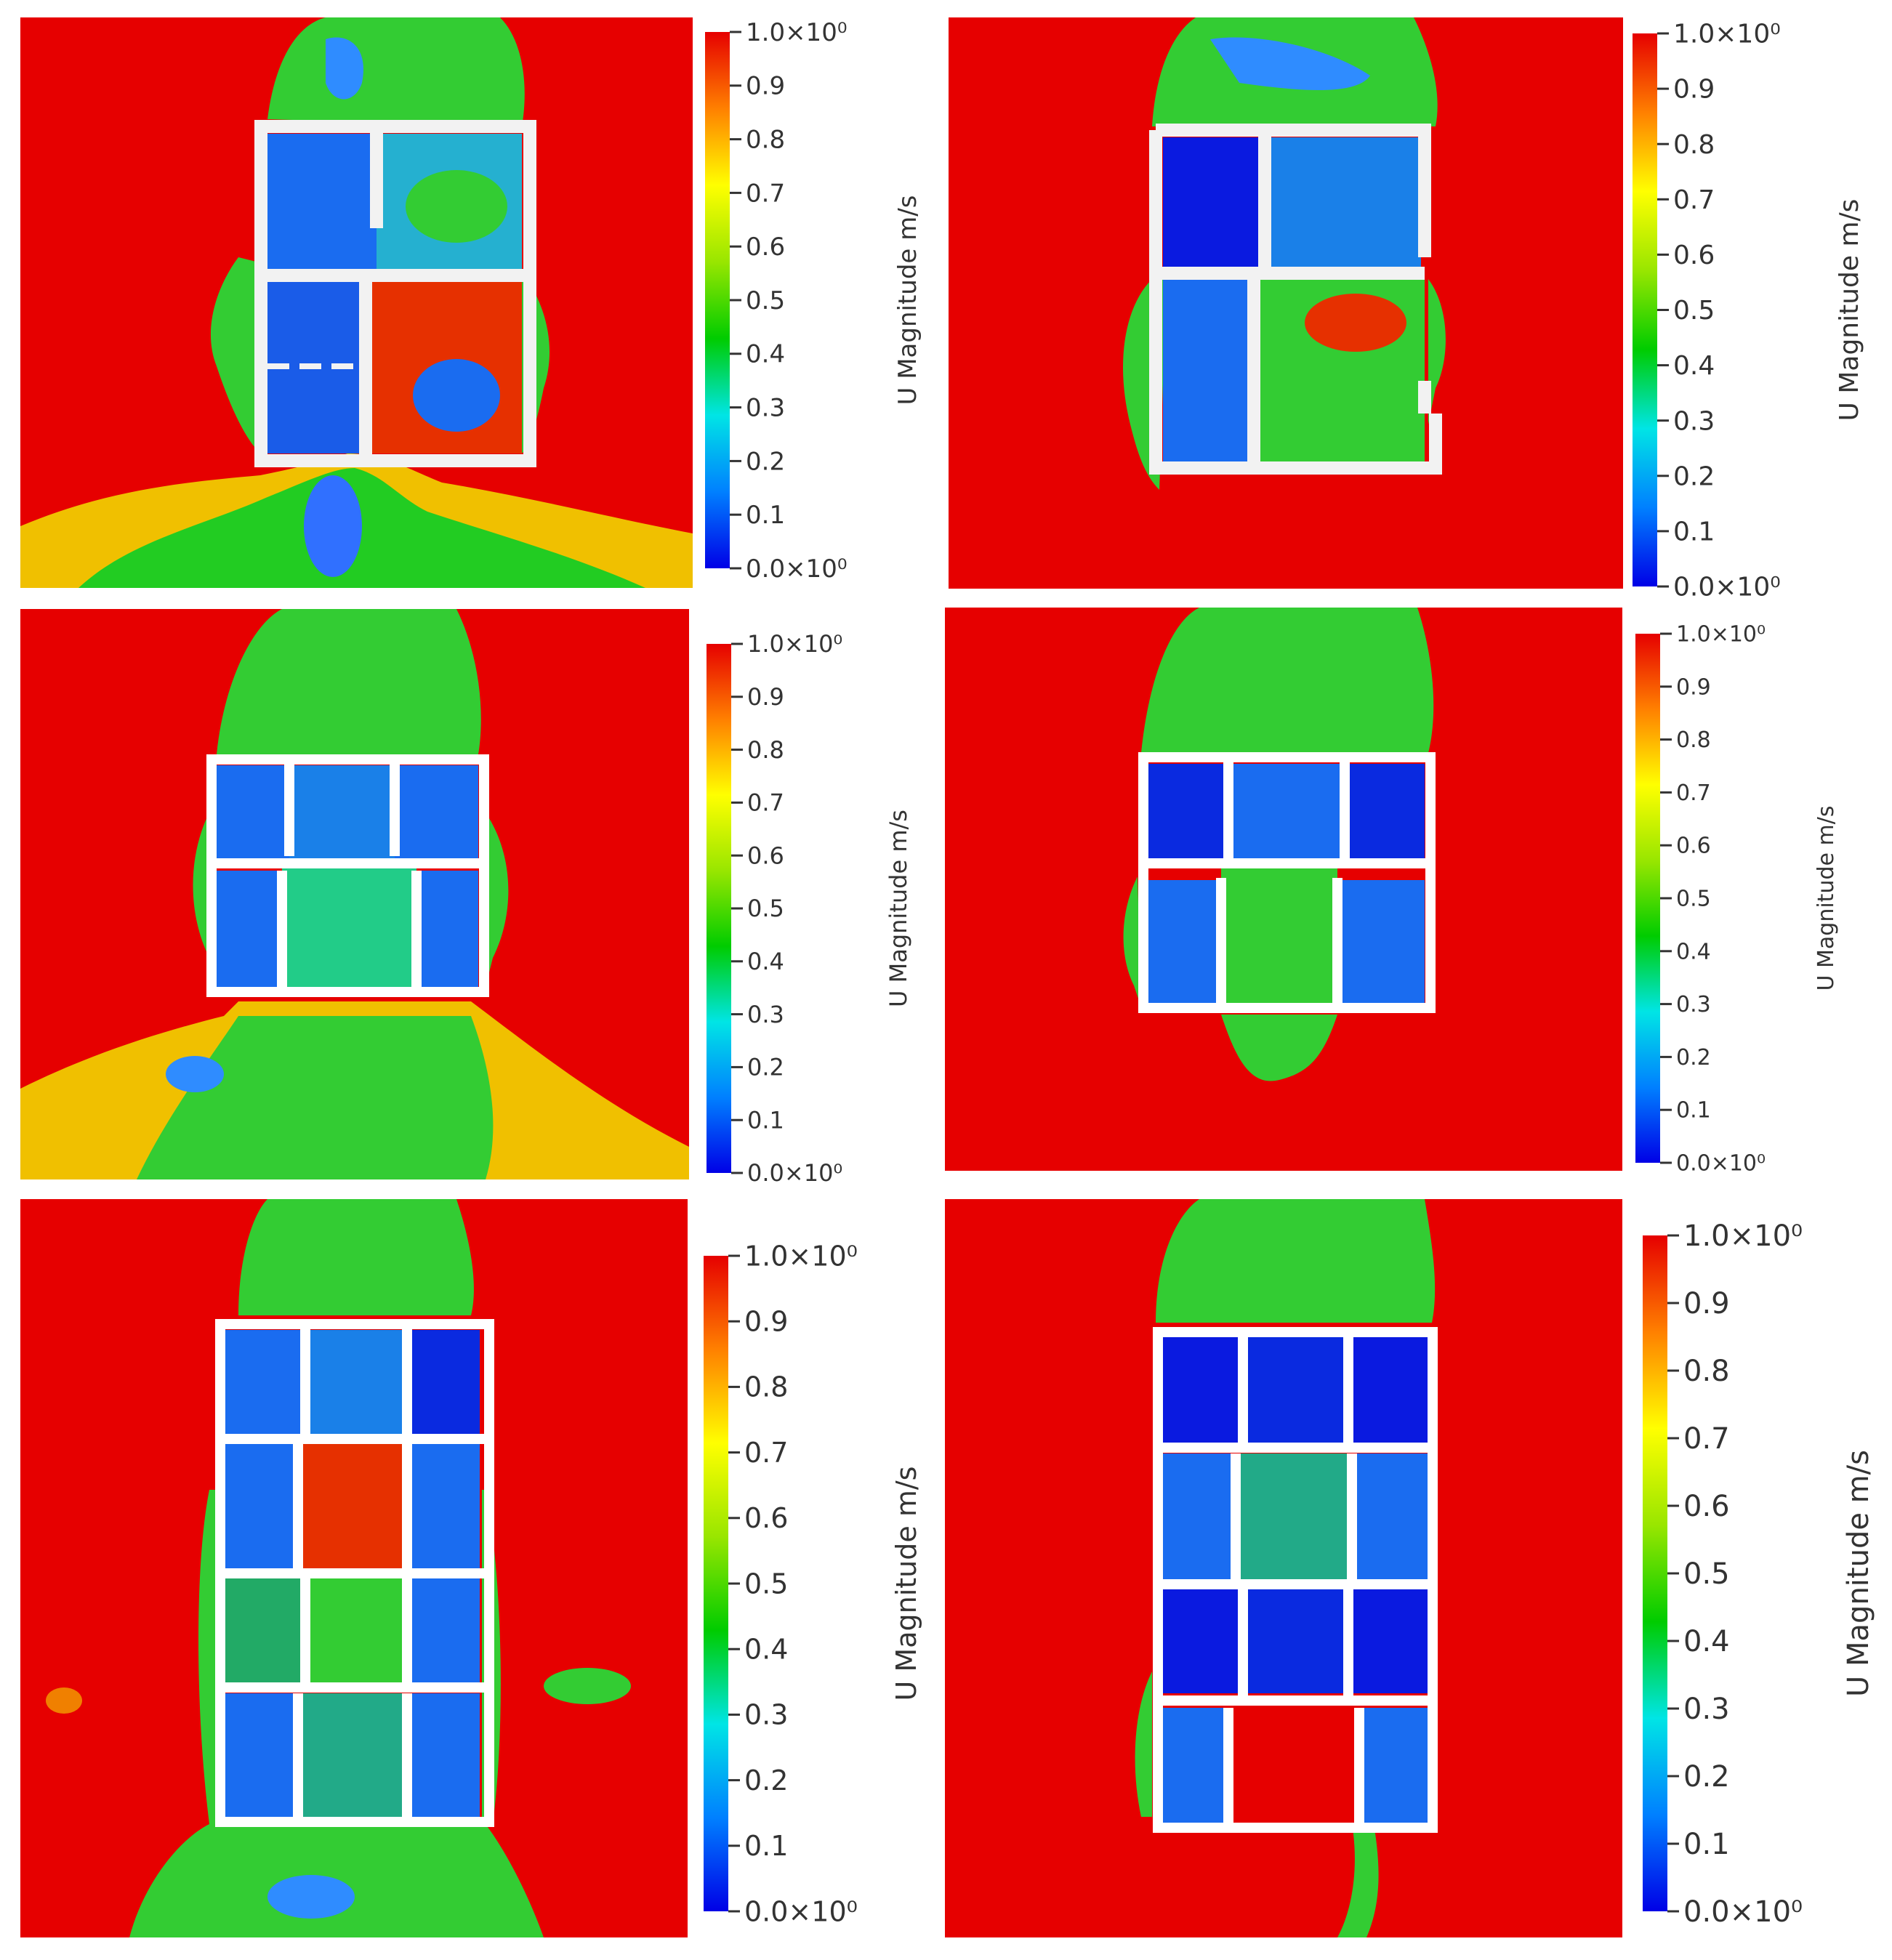  I want to click on wake-blob-left, so click(64, 1701).